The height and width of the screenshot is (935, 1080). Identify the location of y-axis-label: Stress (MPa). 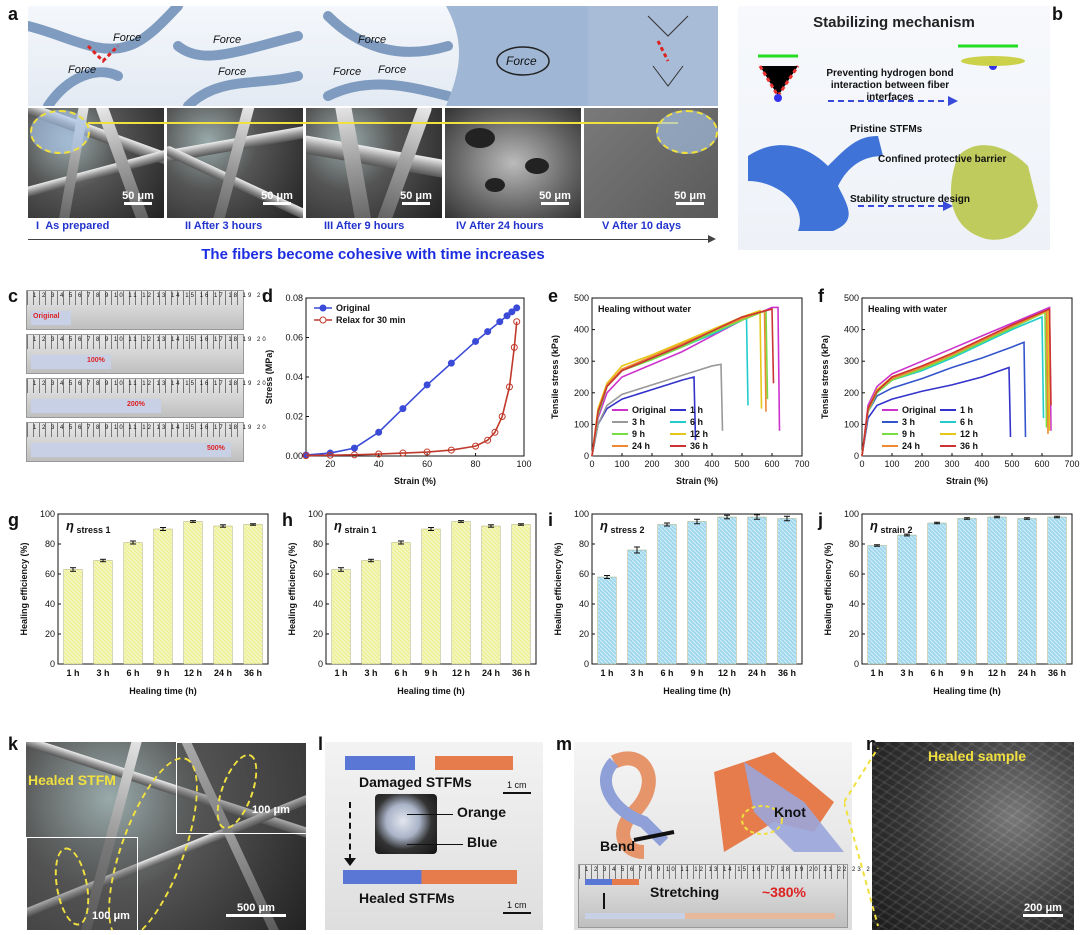
(269, 377).